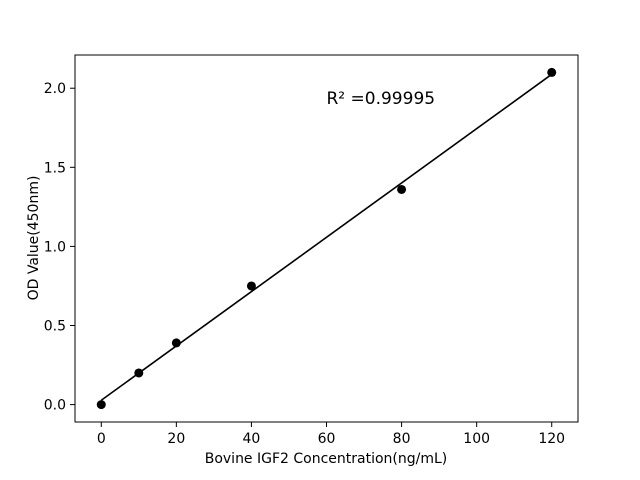 This screenshot has width=640, height=480. What do you see at coordinates (327, 439) in the screenshot?
I see `x-tick-label: 60` at bounding box center [327, 439].